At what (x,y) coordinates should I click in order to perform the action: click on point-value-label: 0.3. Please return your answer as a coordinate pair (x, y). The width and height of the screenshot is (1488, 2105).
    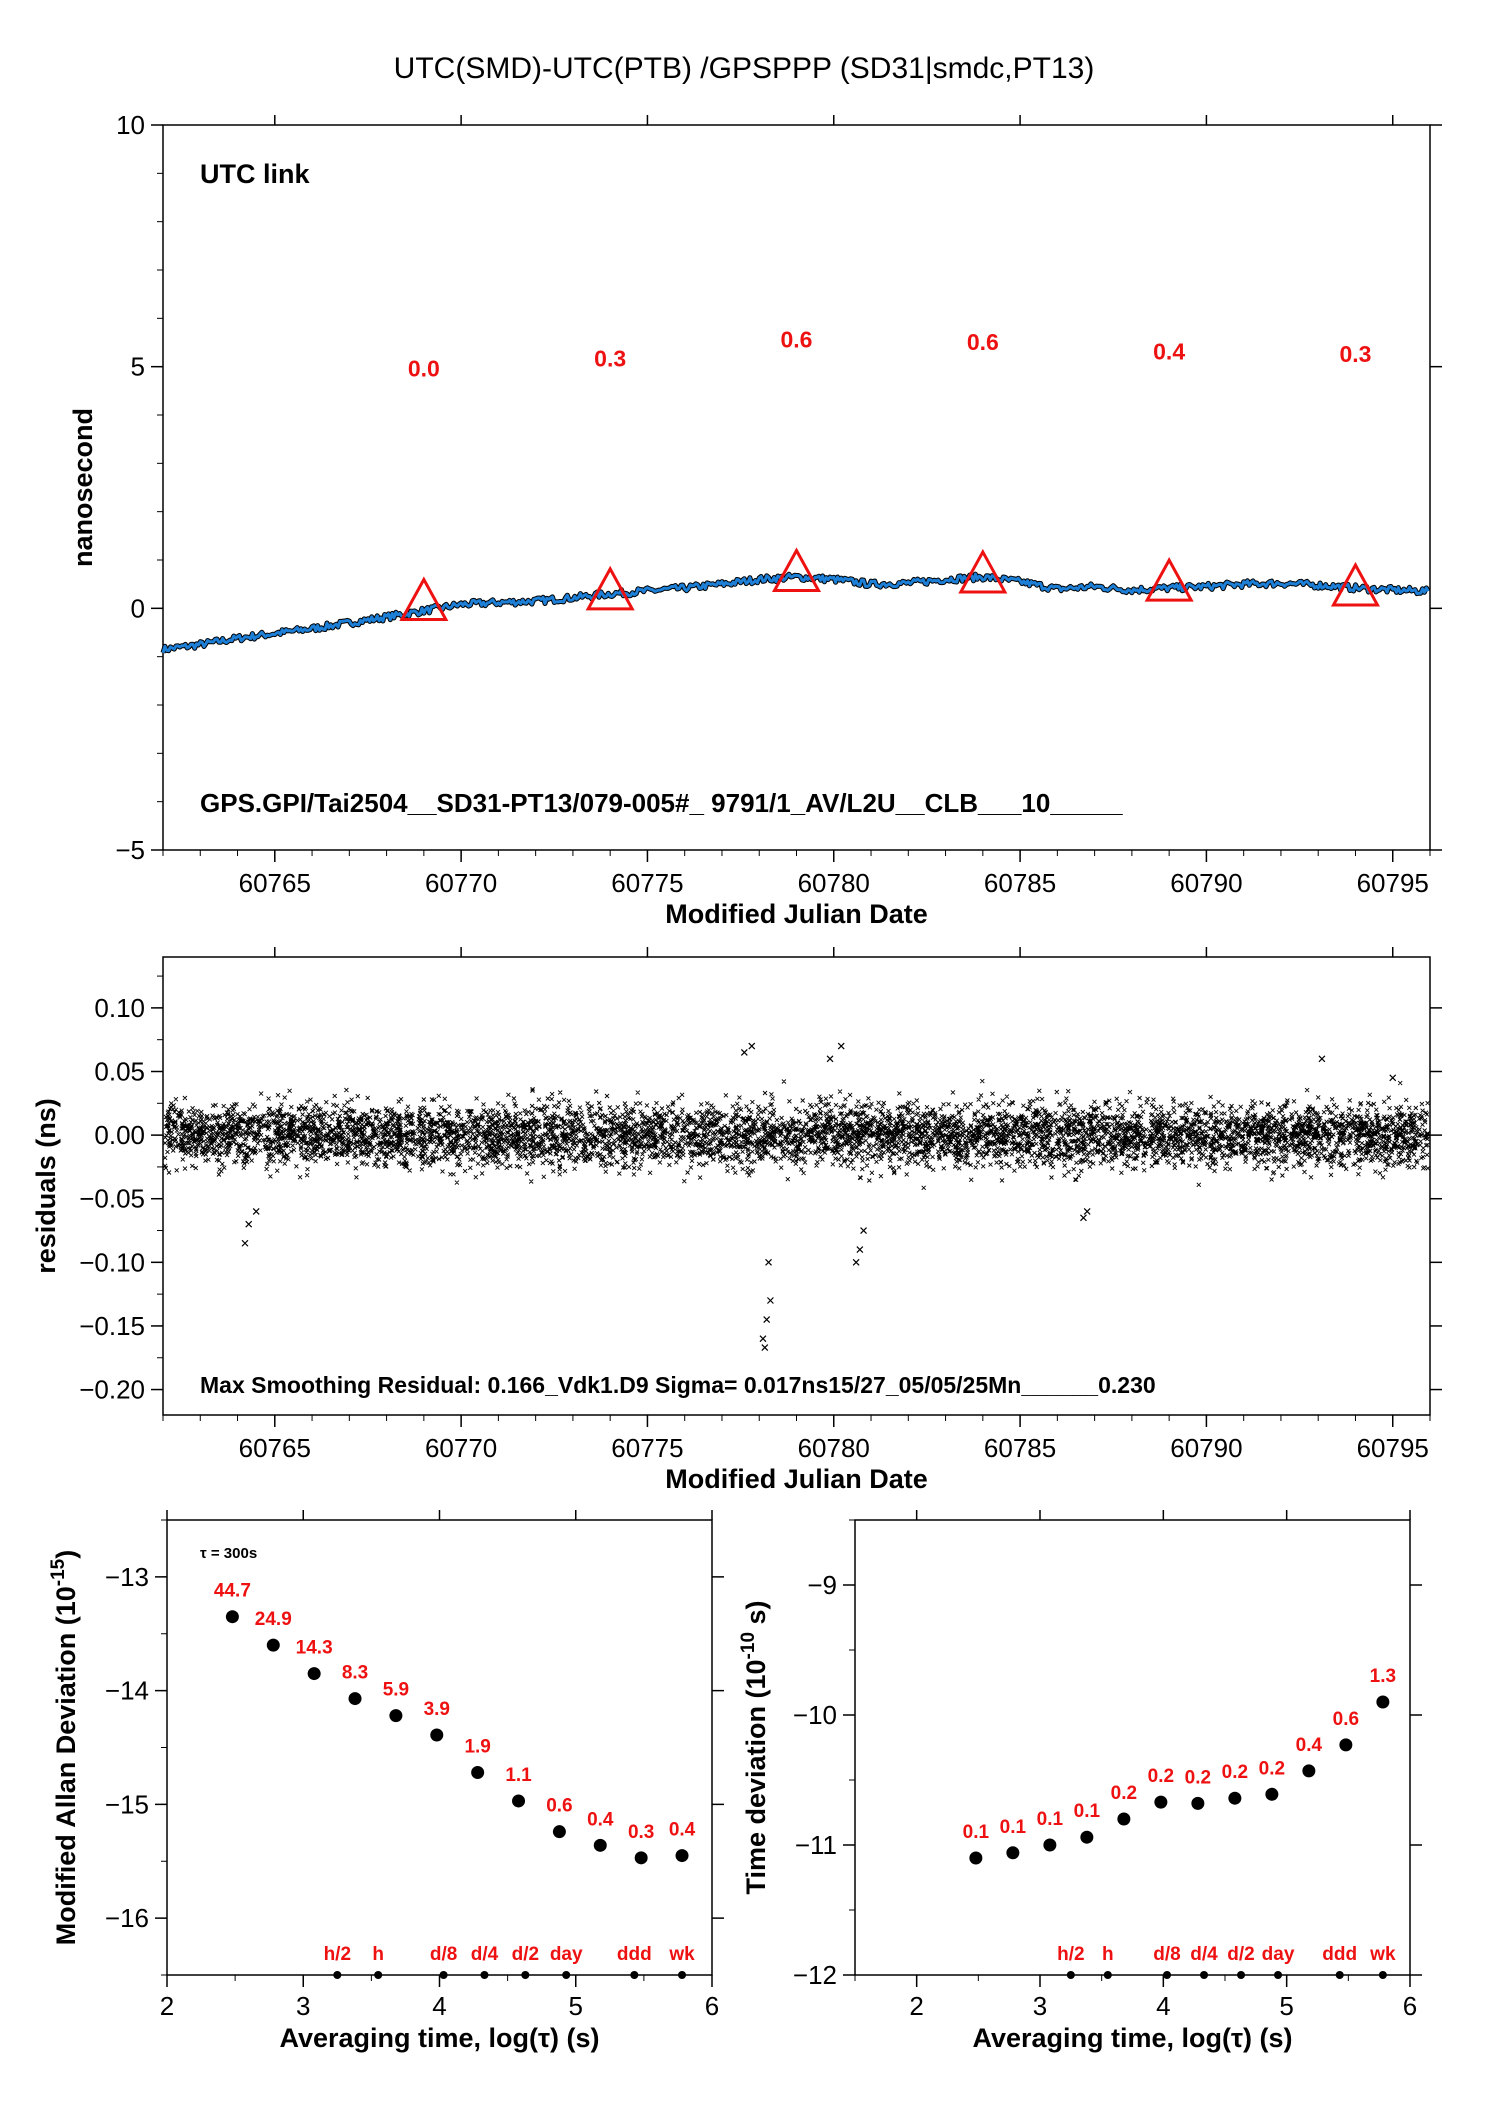
    Looking at the image, I should click on (641, 1832).